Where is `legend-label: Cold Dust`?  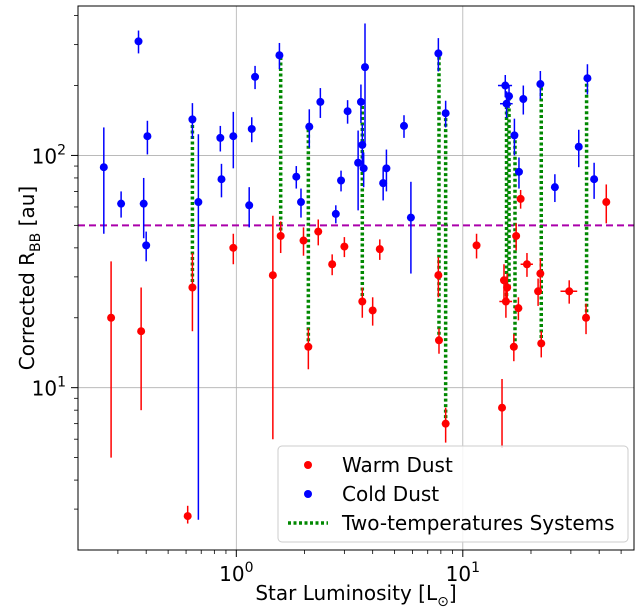
legend-label: Cold Dust is located at coordinates (390, 494).